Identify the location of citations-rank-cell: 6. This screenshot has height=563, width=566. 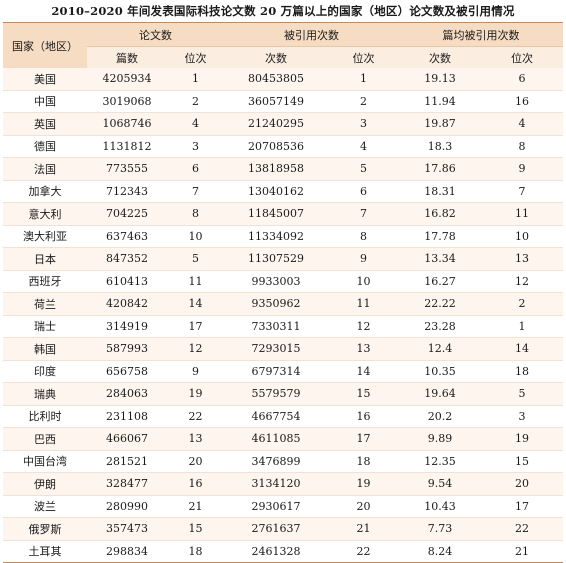
(363, 191).